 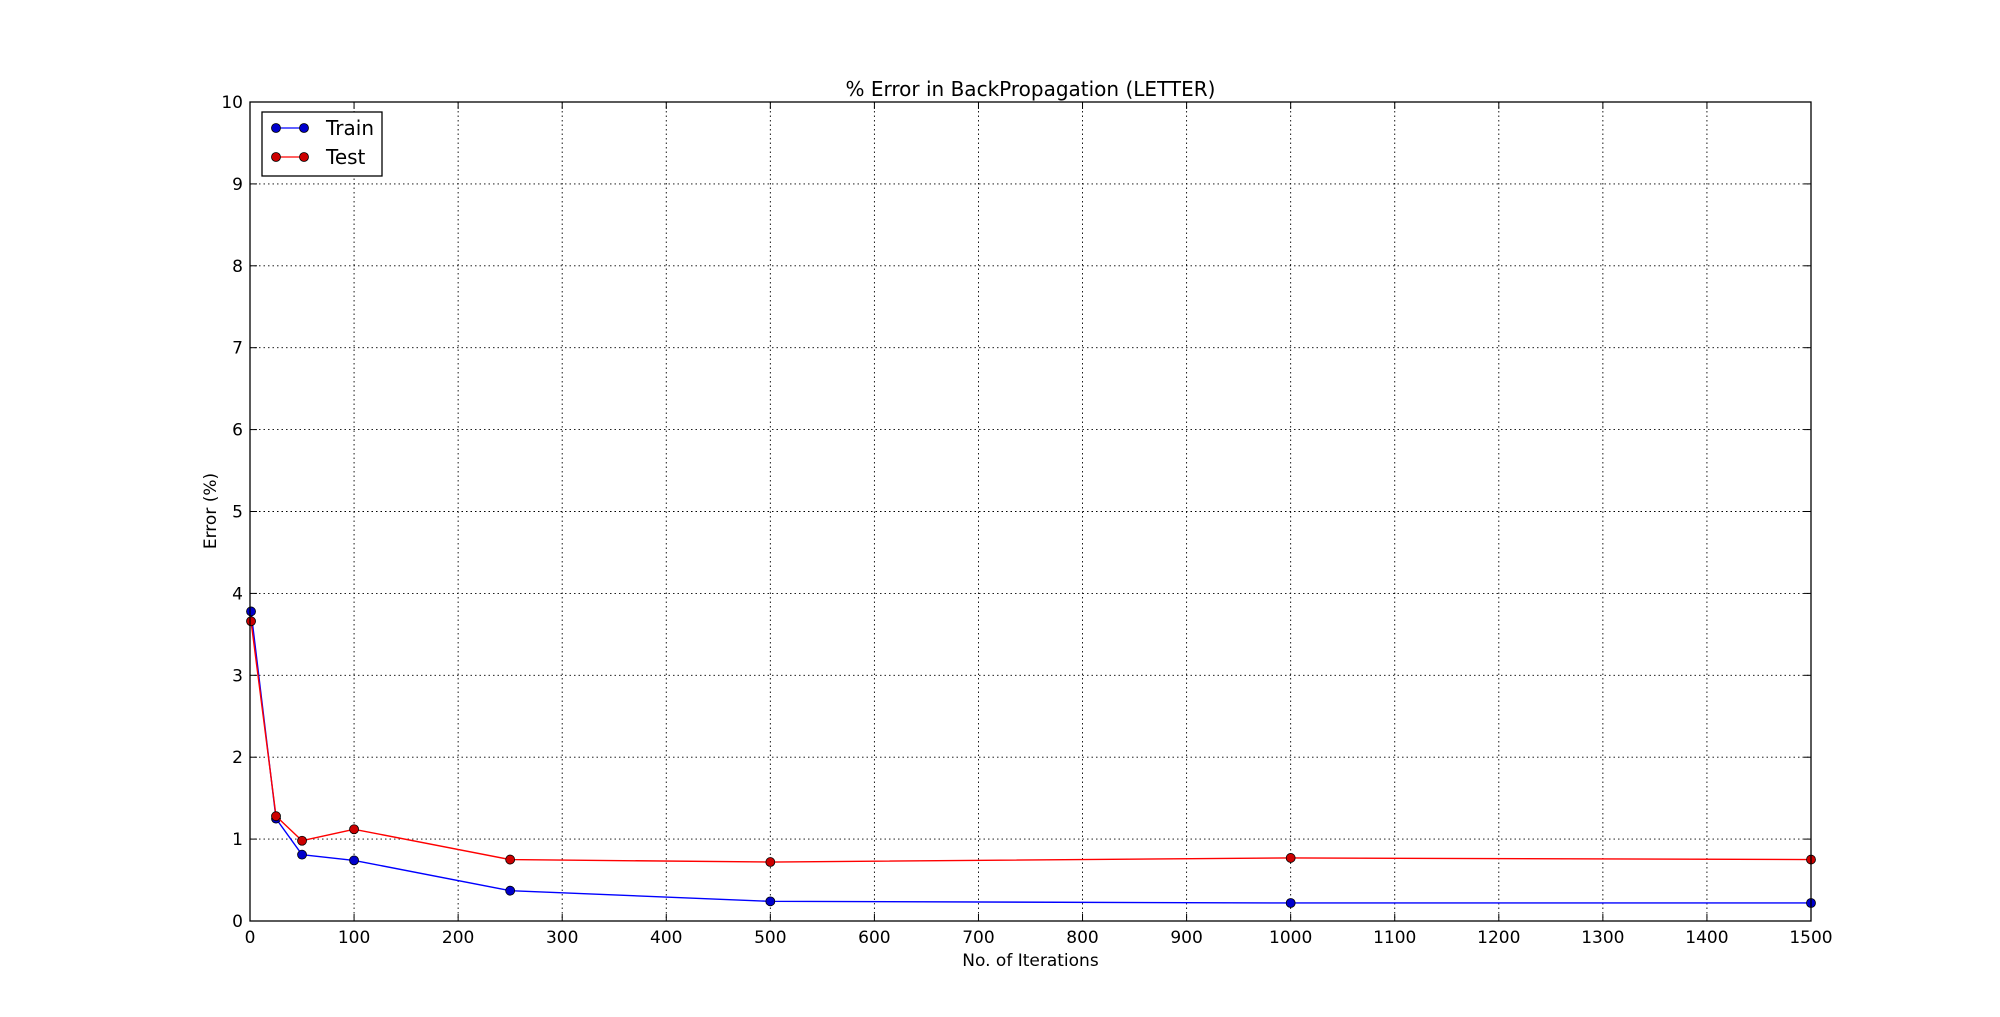 I want to click on x-tick-label: 700, so click(x=978, y=938).